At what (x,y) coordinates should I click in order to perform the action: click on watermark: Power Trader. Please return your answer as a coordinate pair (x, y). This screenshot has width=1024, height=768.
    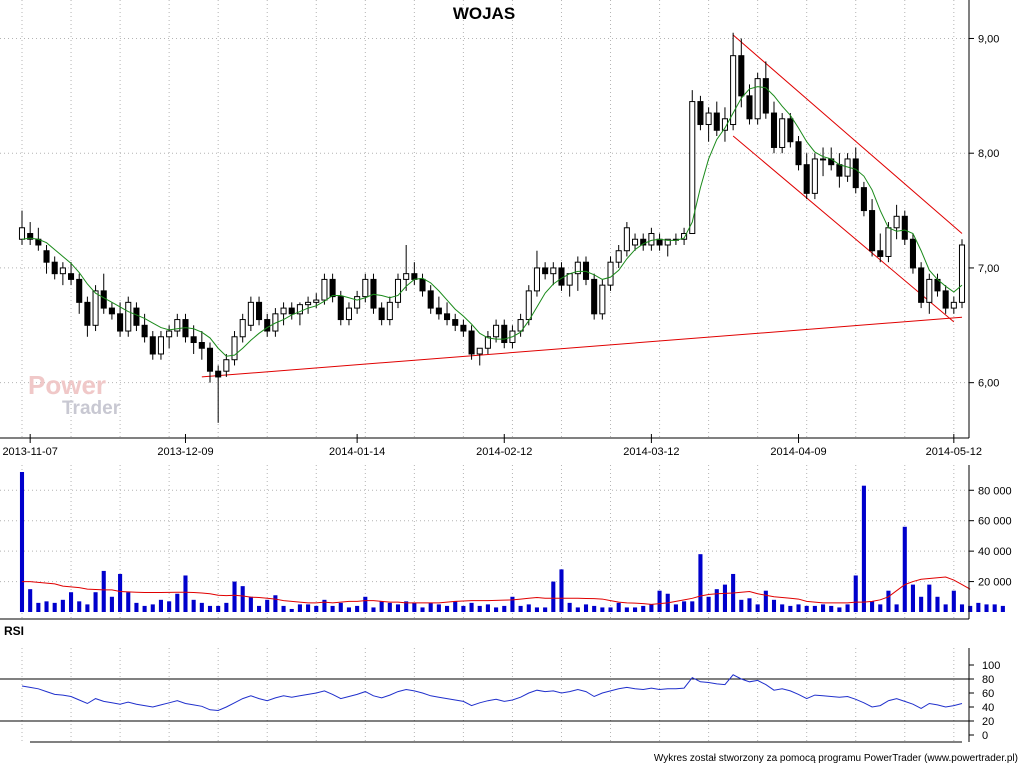
    Looking at the image, I should click on (74, 394).